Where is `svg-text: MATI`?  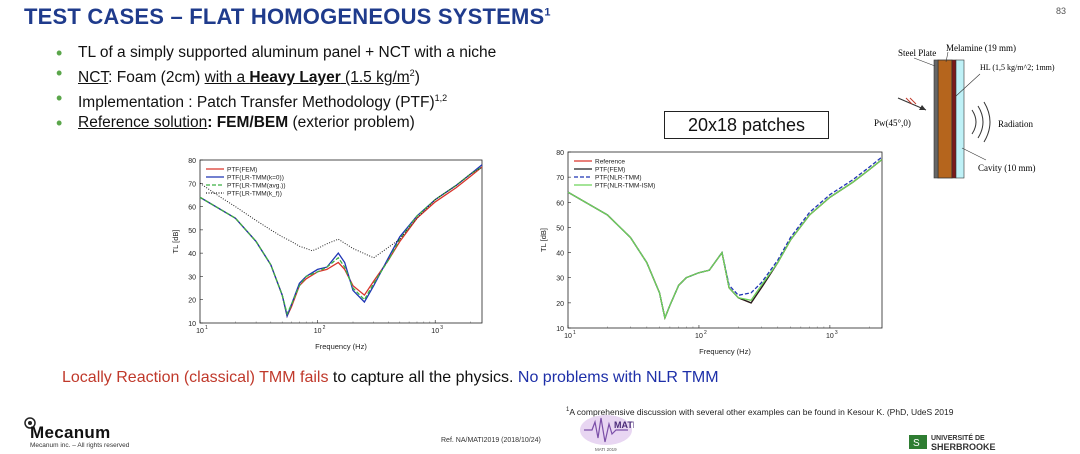
svg-text: MATI is located at coordinates (624, 425).